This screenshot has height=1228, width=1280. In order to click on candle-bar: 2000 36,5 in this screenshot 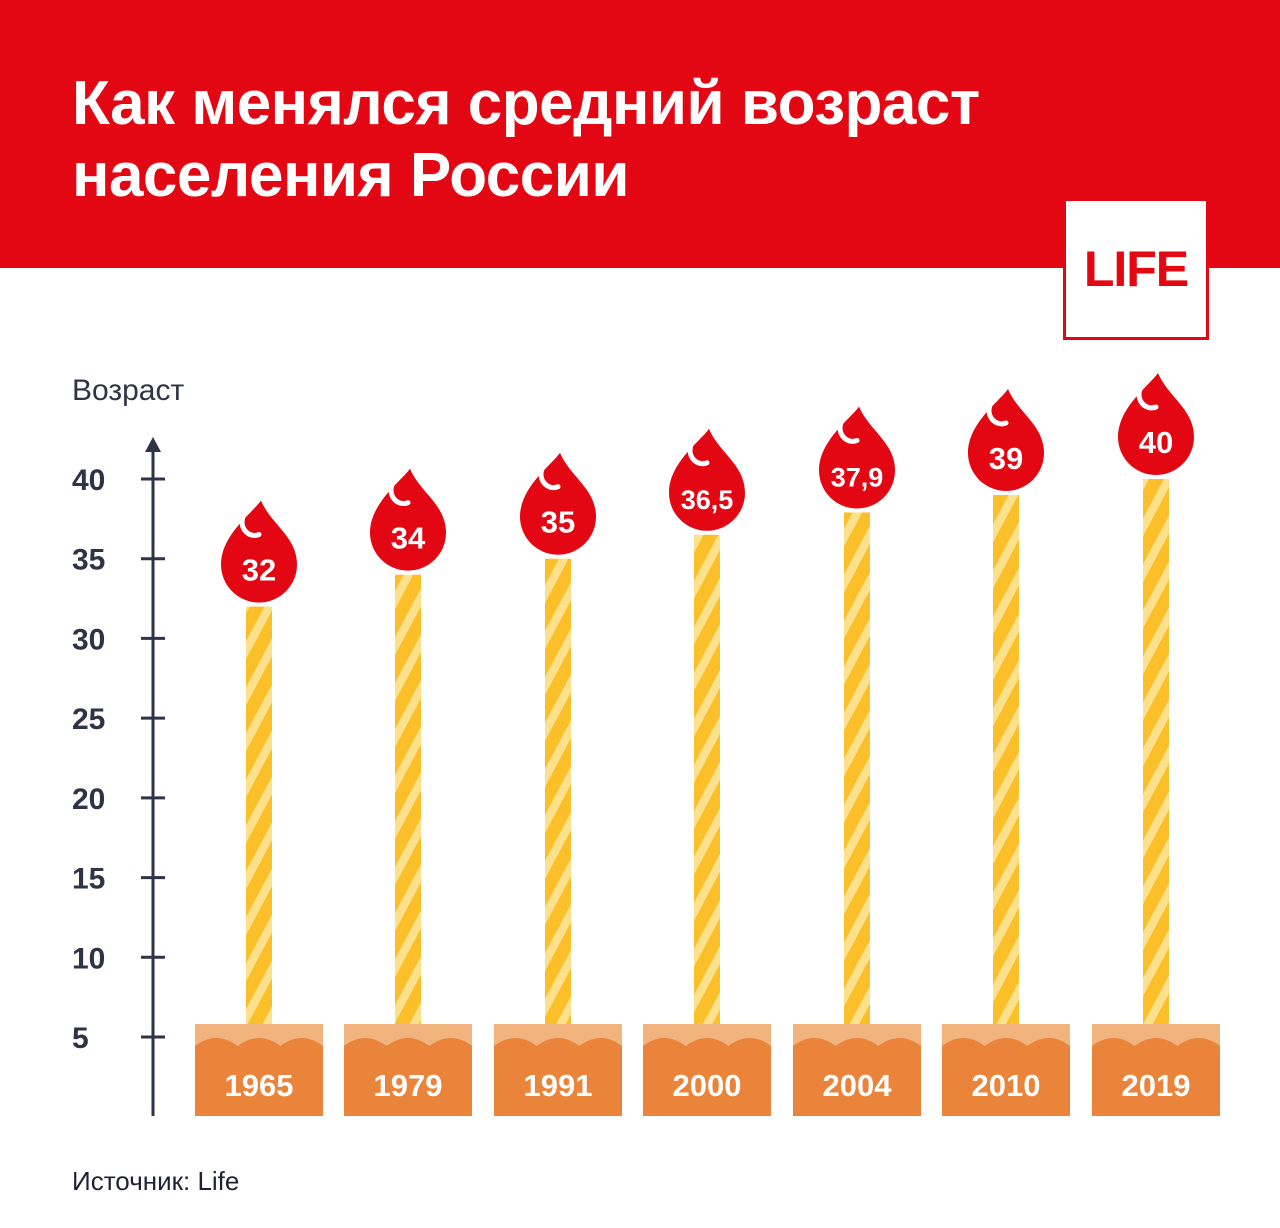, I will do `click(707, 772)`.